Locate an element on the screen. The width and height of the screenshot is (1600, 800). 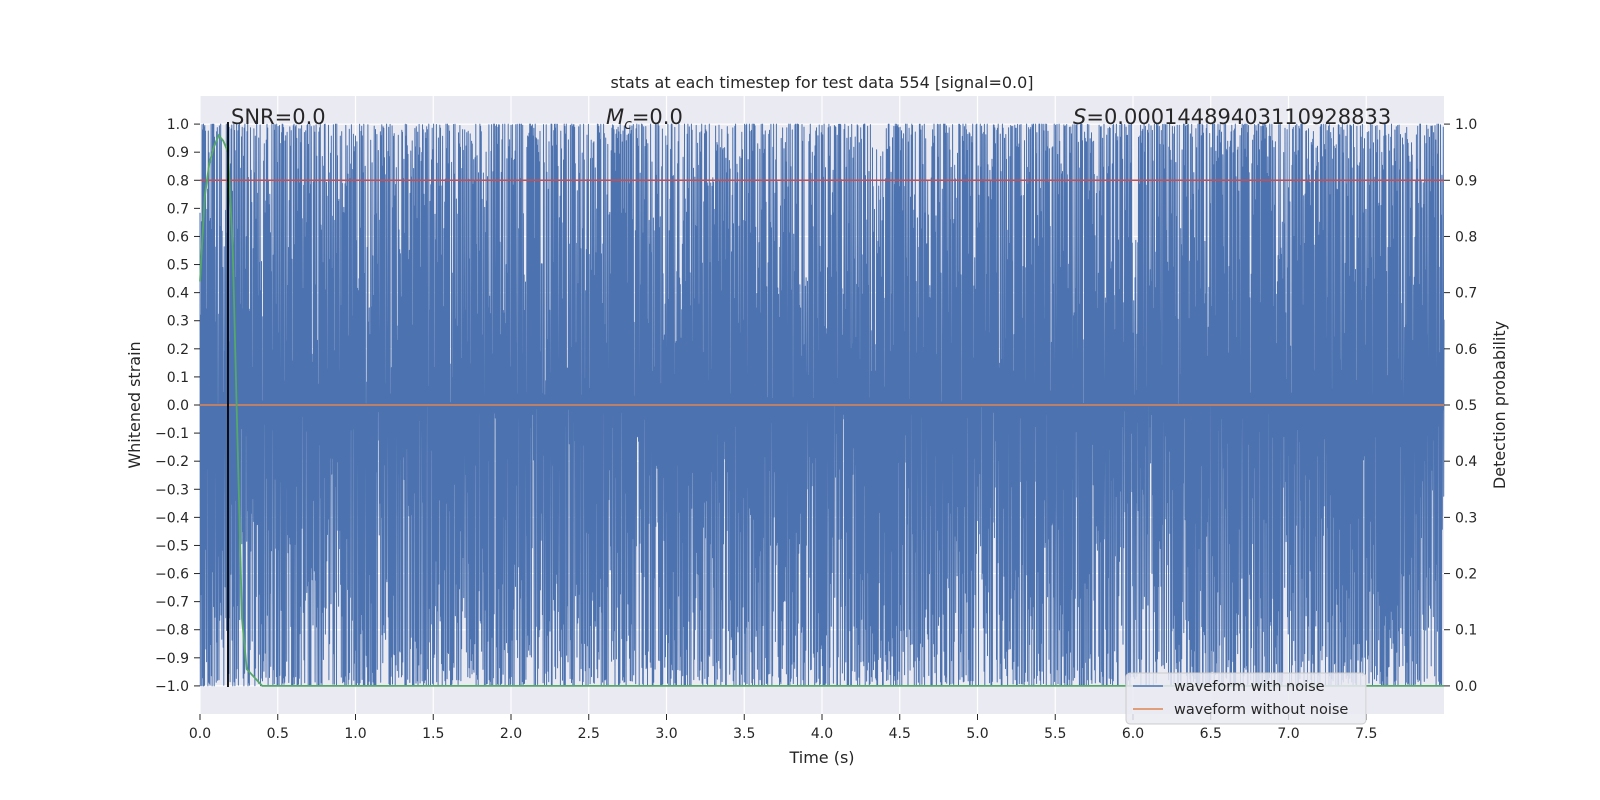
y-right-tick-label: 1.0 is located at coordinates (1466, 125).